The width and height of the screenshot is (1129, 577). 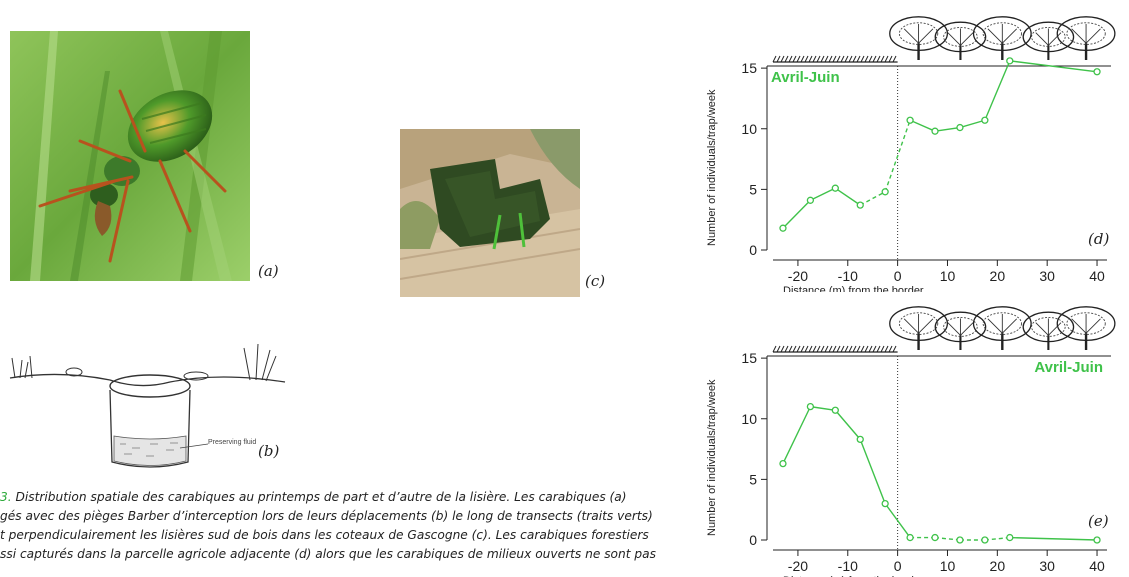 I want to click on x-axis-title: Distance (m) from the border, so click(x=853, y=576).